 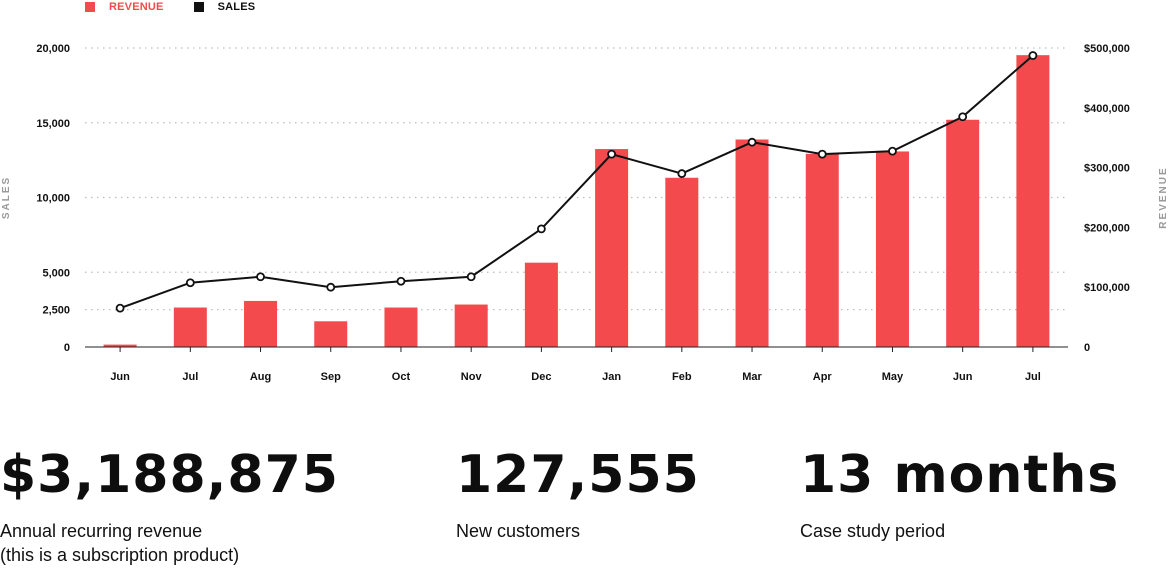 I want to click on stat-label: New customers, so click(x=578, y=531).